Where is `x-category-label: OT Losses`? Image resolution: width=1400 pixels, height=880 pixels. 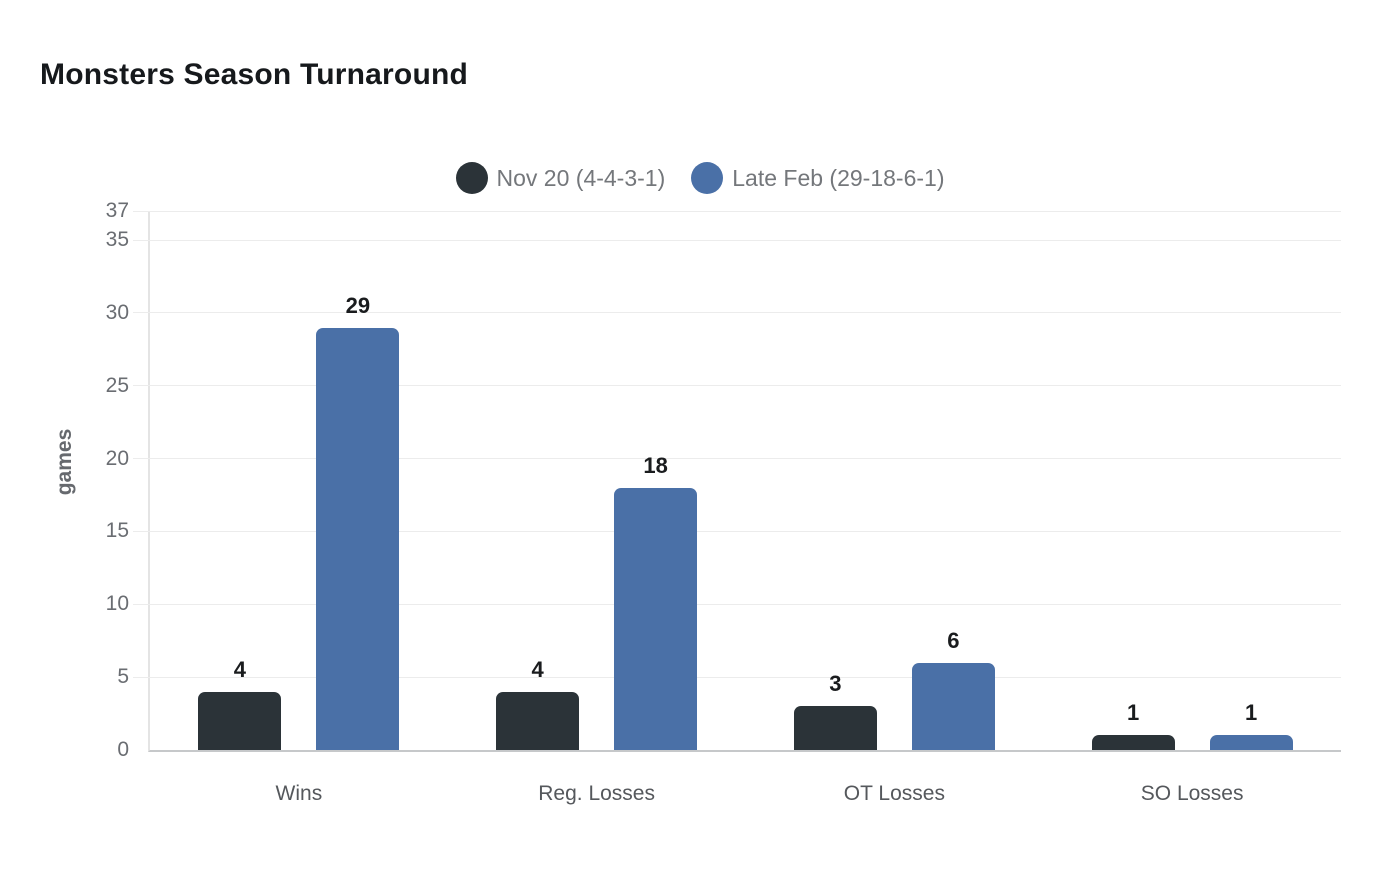
x-category-label: OT Losses is located at coordinates (894, 793).